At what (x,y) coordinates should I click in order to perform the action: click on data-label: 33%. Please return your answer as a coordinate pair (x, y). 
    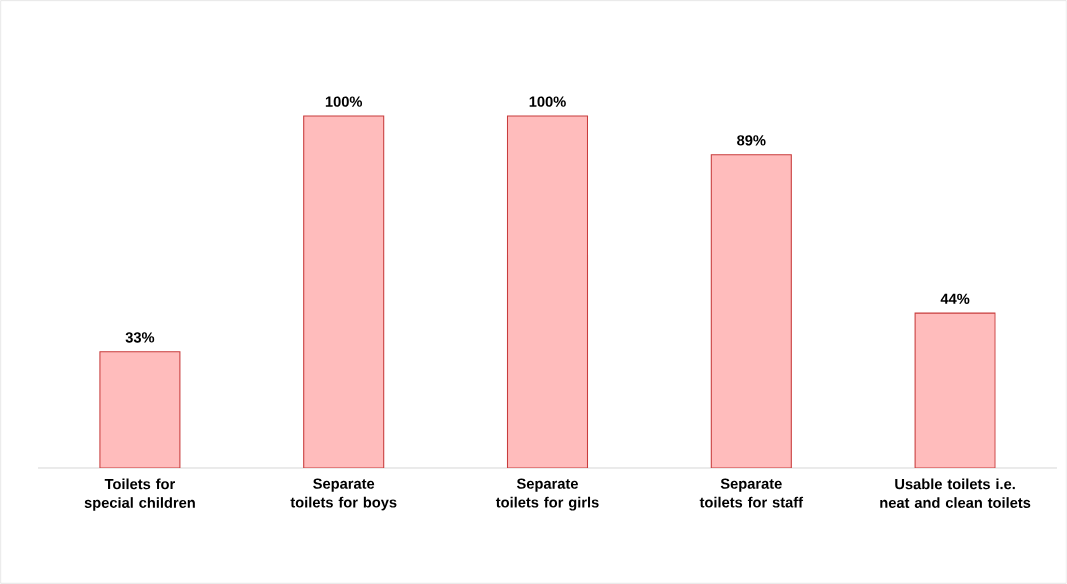
    Looking at the image, I should click on (140, 337).